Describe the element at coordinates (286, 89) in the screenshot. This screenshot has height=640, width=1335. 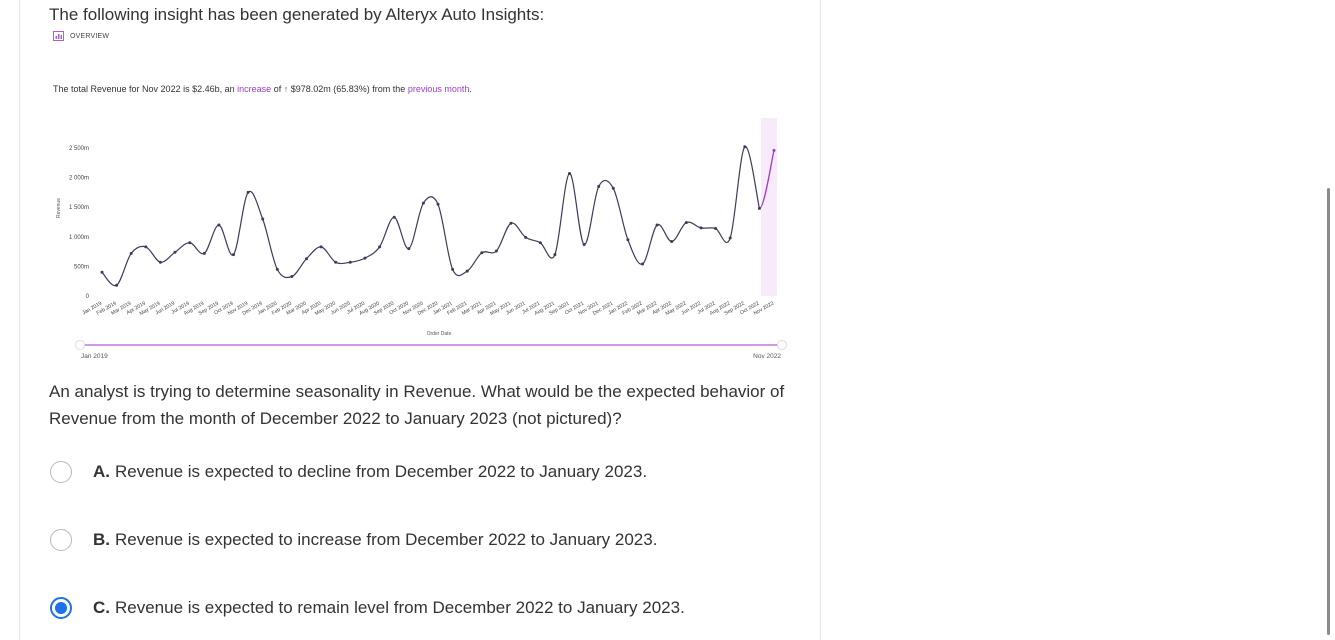
I see `up-arrow-icon: ↑` at that location.